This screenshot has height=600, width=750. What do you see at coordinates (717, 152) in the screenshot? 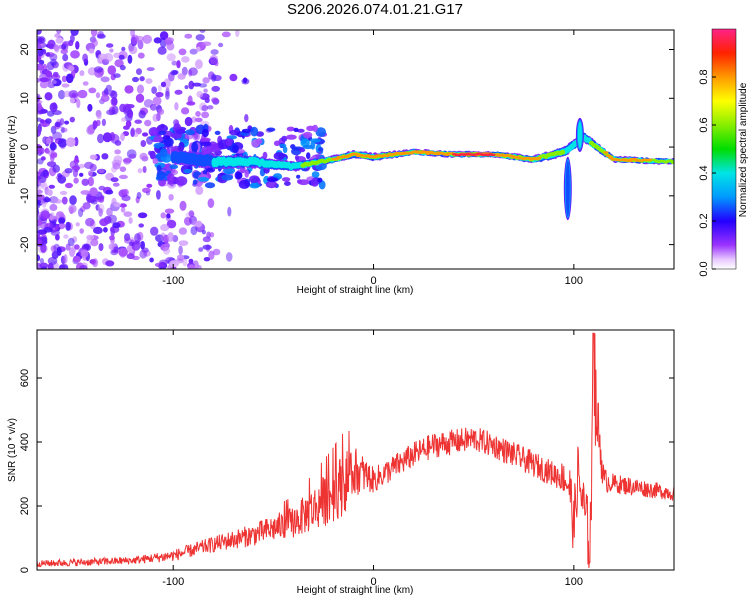
I see `colorbar-ticks: 0.0 0.2 0.4 0.6 0.8` at bounding box center [717, 152].